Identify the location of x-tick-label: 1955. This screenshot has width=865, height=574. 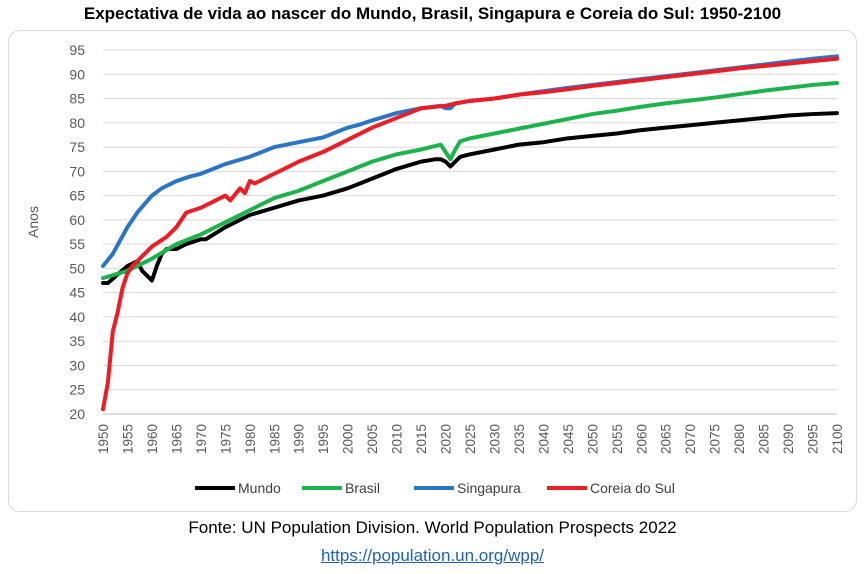
(127, 439).